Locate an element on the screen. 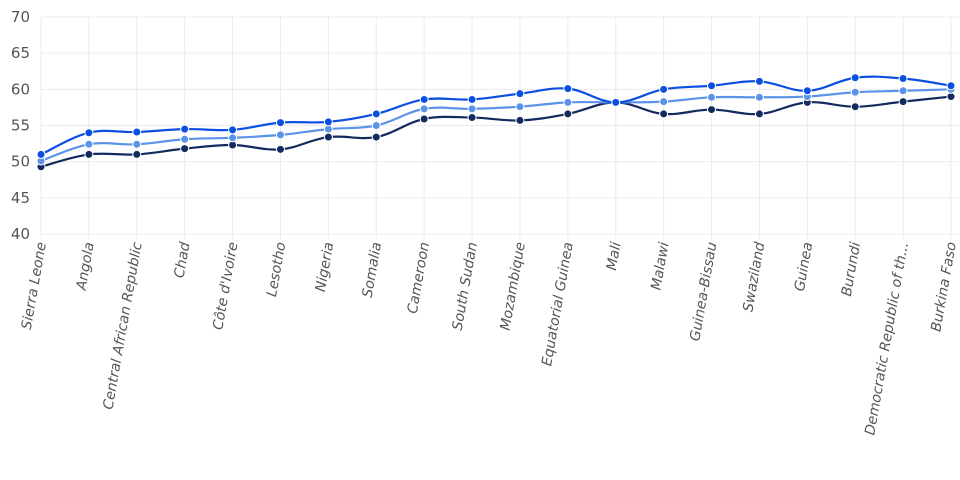 The image size is (960, 480). x-tick-label: Malawi is located at coordinates (660, 266).